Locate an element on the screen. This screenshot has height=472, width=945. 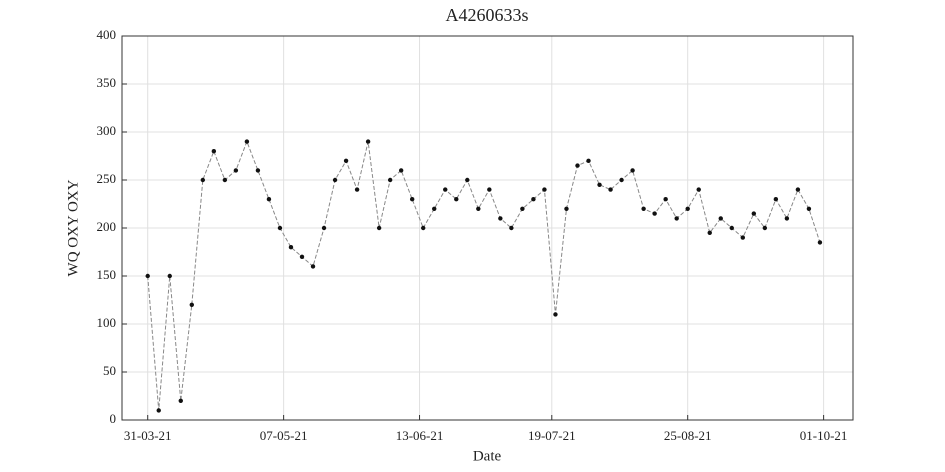
x-tick-label: 13-06-21 is located at coordinates (420, 435).